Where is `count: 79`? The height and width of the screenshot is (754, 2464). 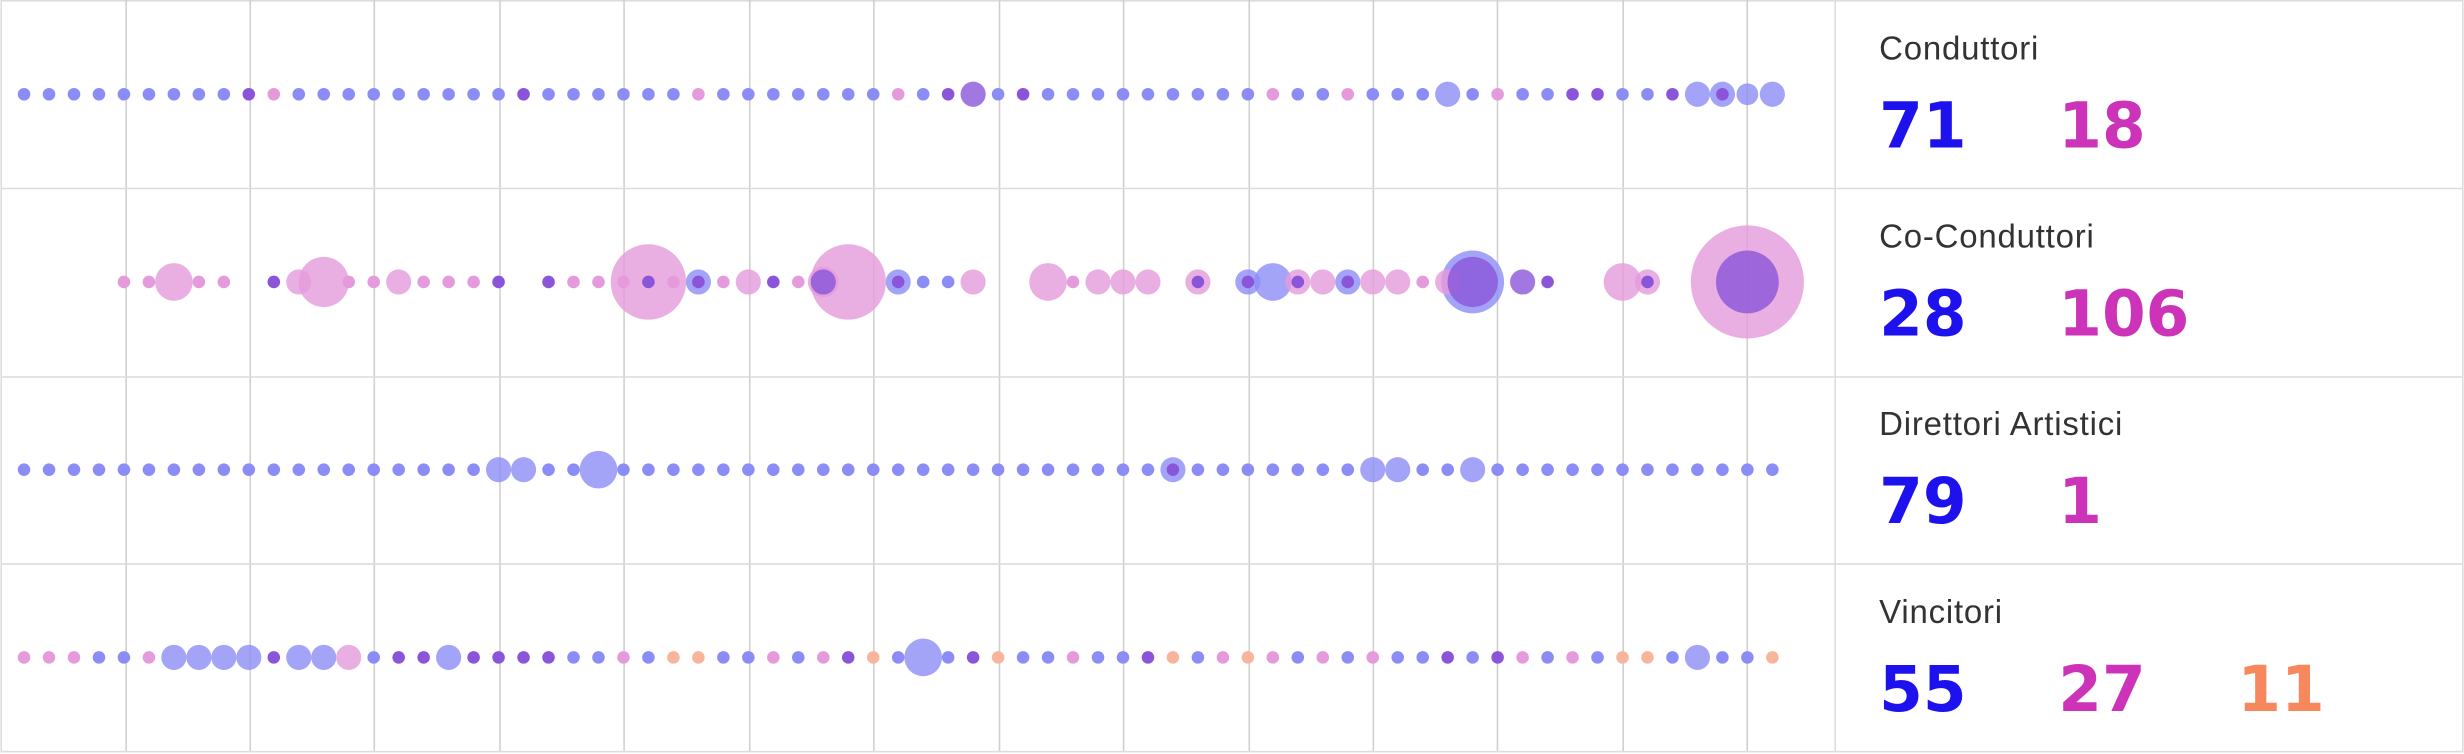 count: 79 is located at coordinates (1922, 501).